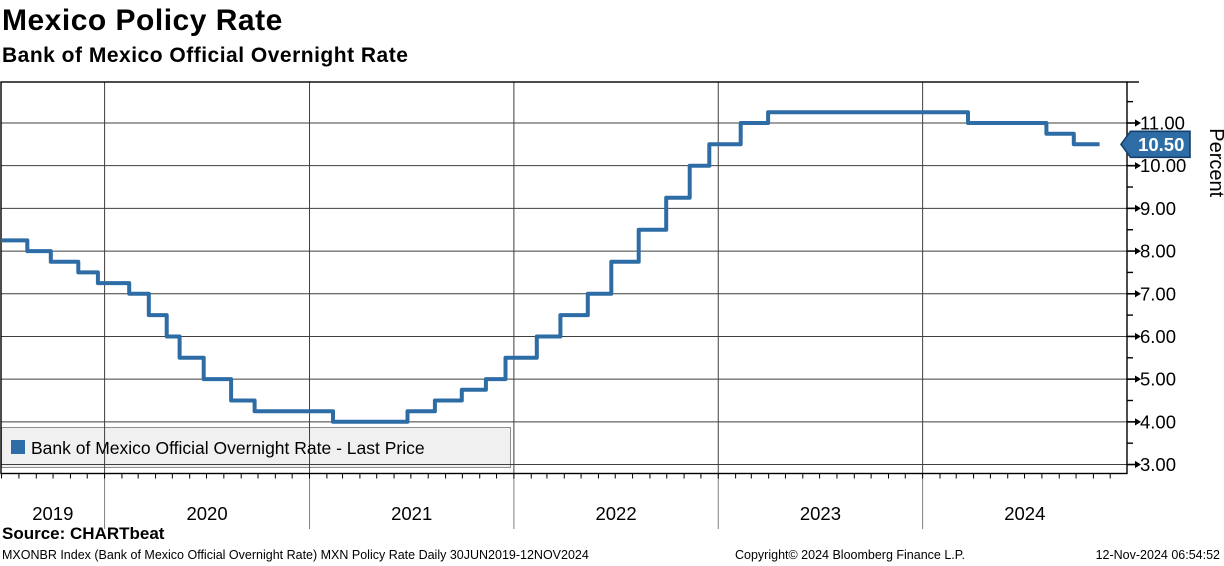 Image resolution: width=1224 pixels, height=566 pixels. What do you see at coordinates (1161, 144) in the screenshot?
I see `last-price-value: 10.50` at bounding box center [1161, 144].